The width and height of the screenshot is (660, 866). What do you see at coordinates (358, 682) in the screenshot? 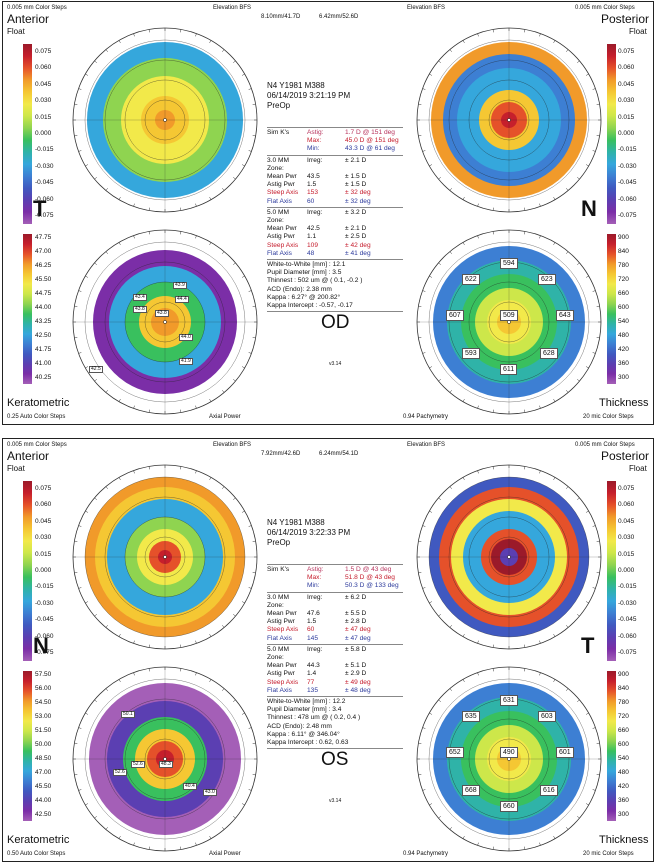
I see `info-value: ± 49 deg` at bounding box center [358, 682].